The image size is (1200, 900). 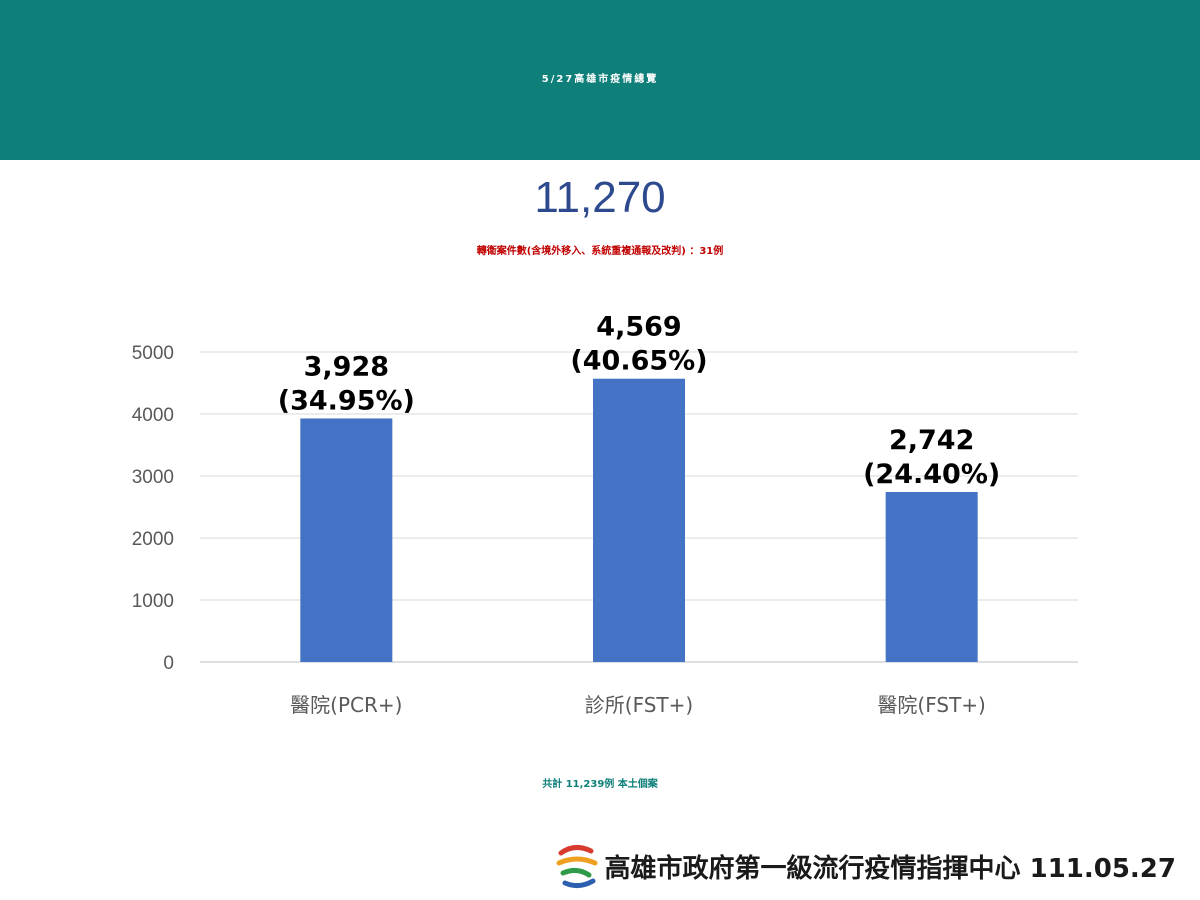 What do you see at coordinates (346, 705) in the screenshot?
I see `x-category-label: 醫院(PCR+)` at bounding box center [346, 705].